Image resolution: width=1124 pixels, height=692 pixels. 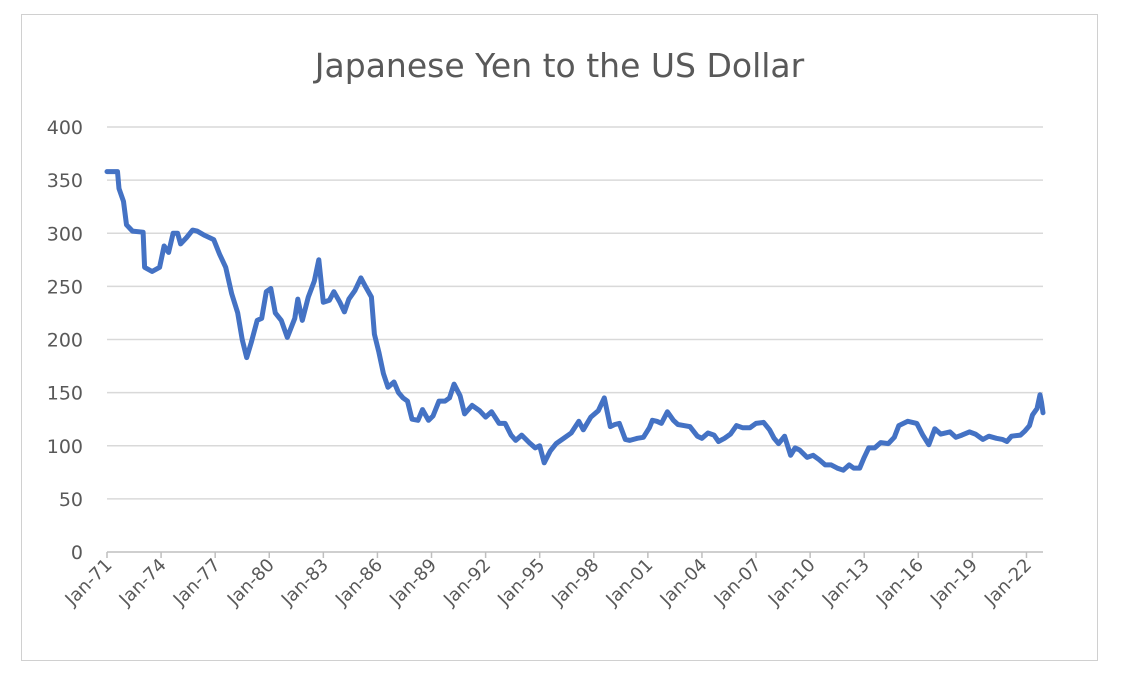 I want to click on x-tick-label: Jan-04, so click(x=684, y=583).